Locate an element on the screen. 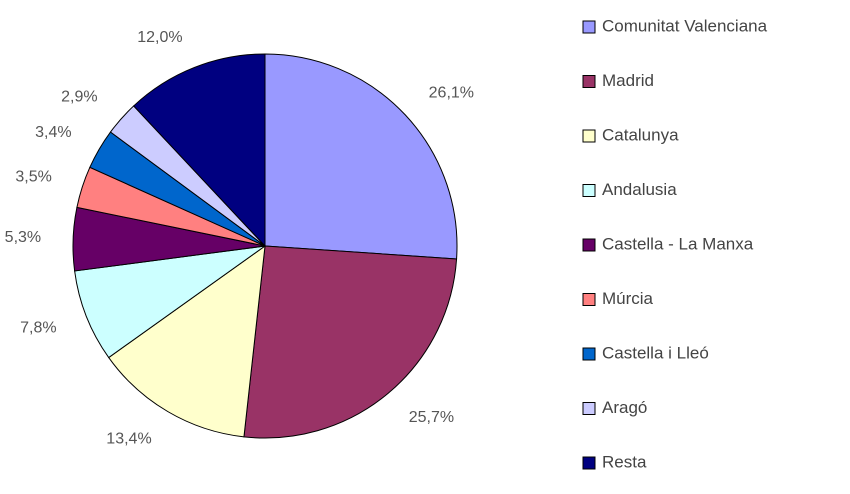 This screenshot has width=850, height=494. data-label: 2,9% is located at coordinates (79, 96).